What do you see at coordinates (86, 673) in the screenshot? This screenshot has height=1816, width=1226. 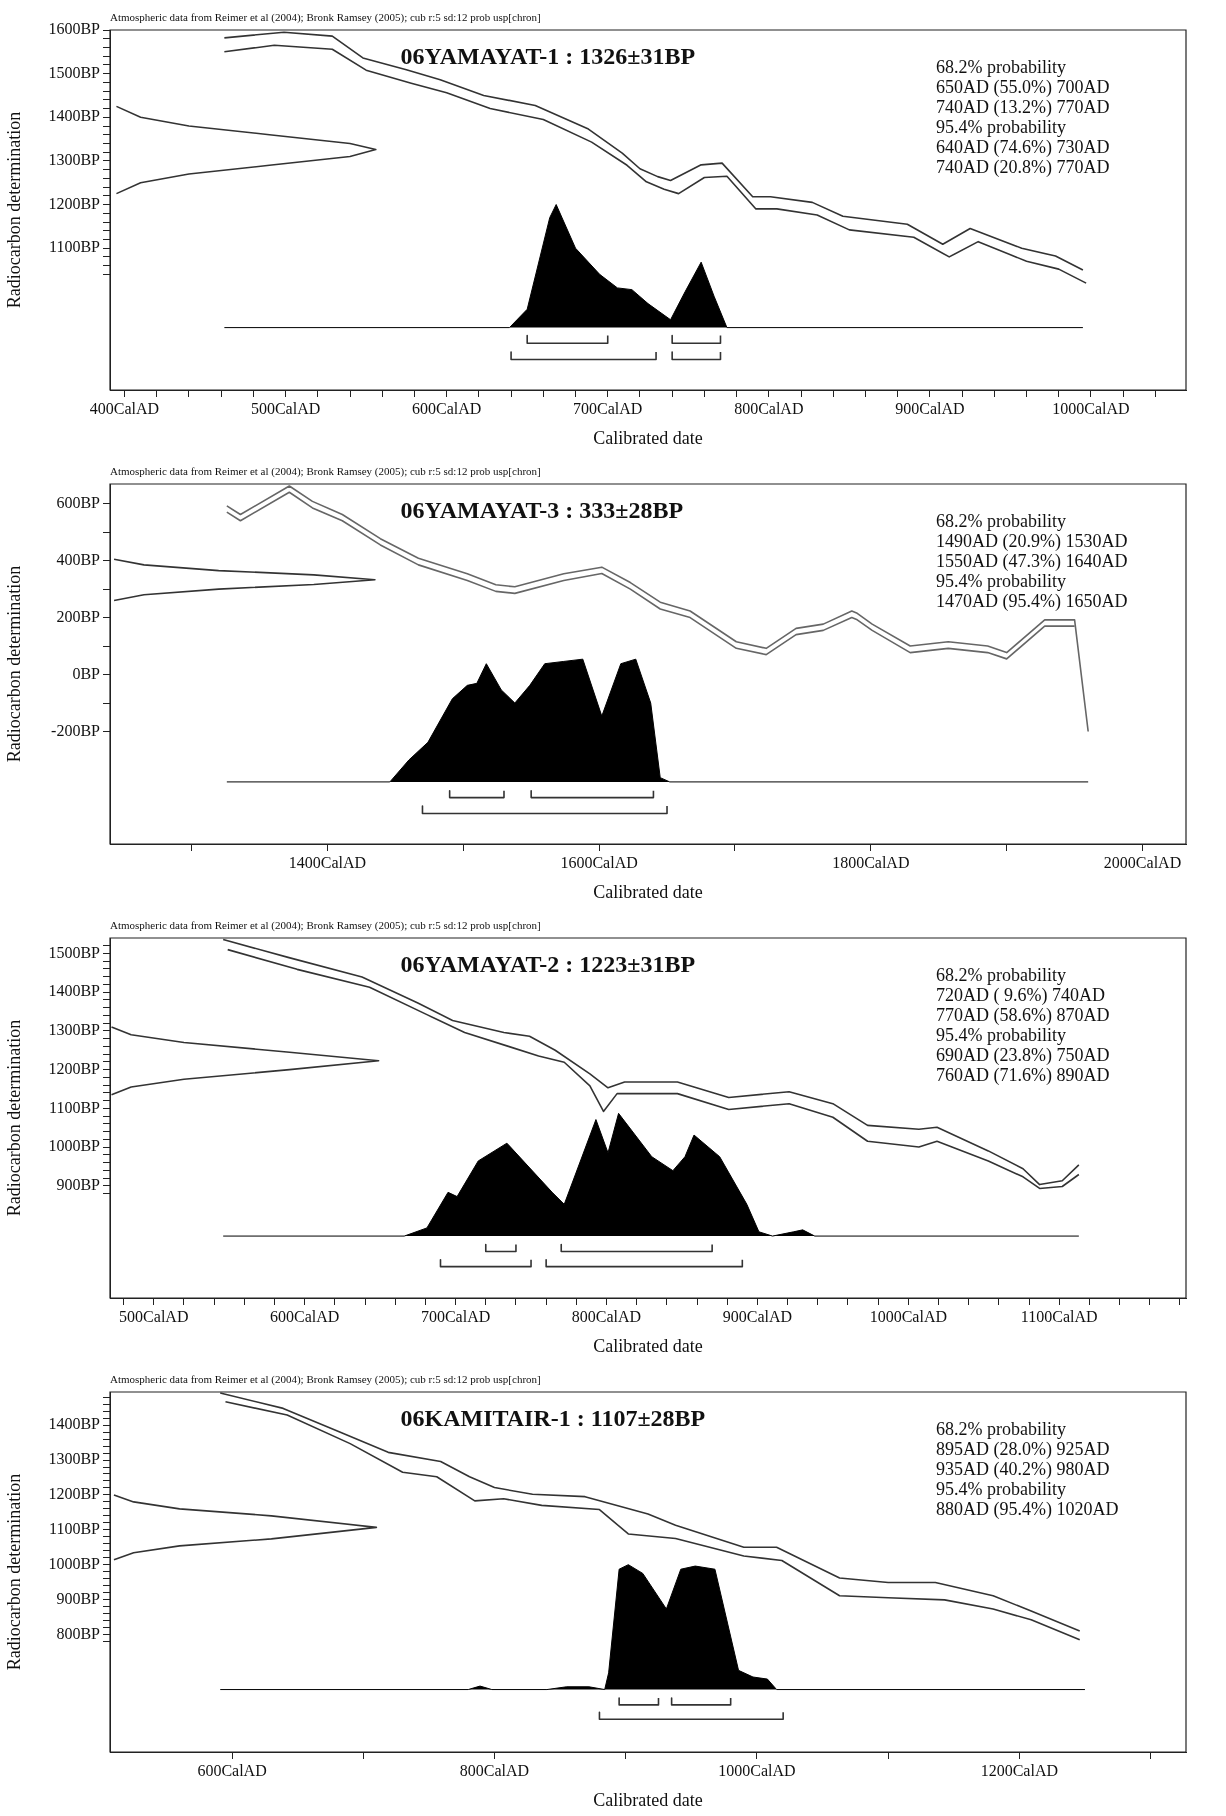 I see `y-tick-label: 0BP` at bounding box center [86, 673].